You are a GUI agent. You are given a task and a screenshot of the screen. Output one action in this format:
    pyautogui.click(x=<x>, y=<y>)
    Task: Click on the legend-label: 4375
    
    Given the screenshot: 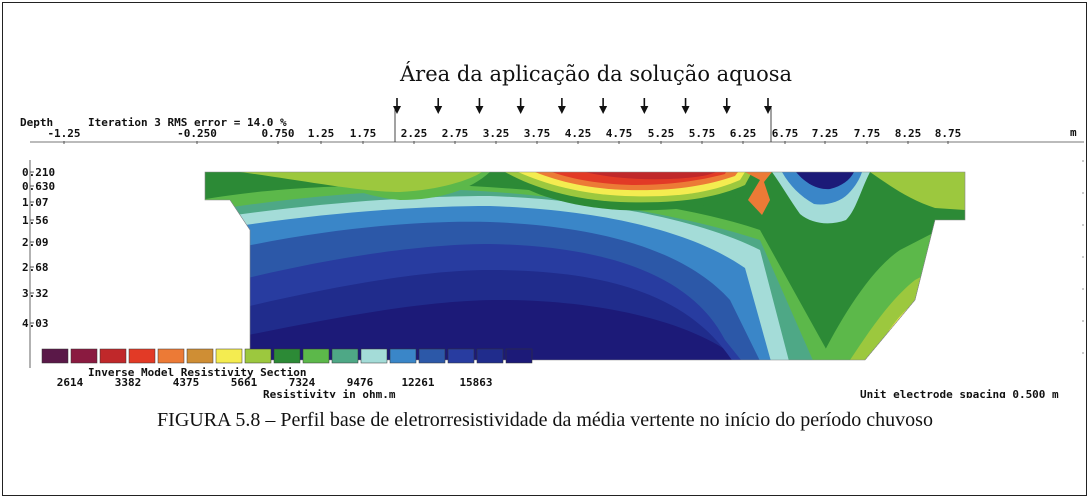 What is the action you would take?
    pyautogui.click(x=186, y=382)
    